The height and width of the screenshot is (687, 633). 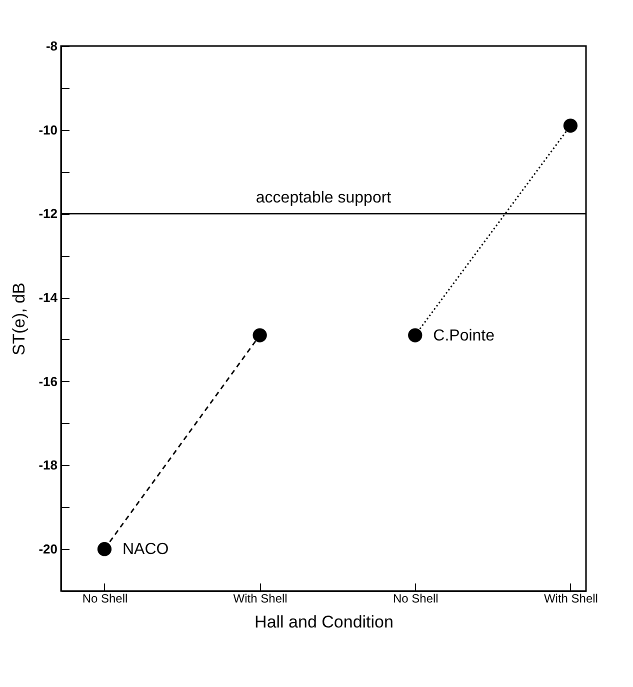 I want to click on series-label: NACO, so click(x=145, y=549).